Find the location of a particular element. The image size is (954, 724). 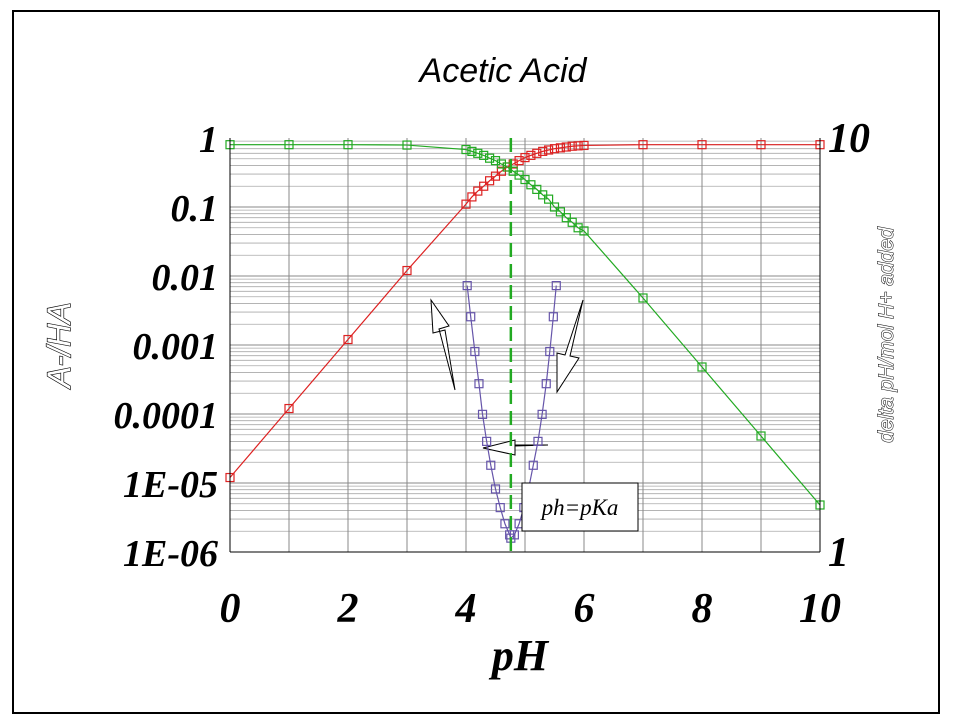

x-tick-label: 10 is located at coordinates (820, 609).